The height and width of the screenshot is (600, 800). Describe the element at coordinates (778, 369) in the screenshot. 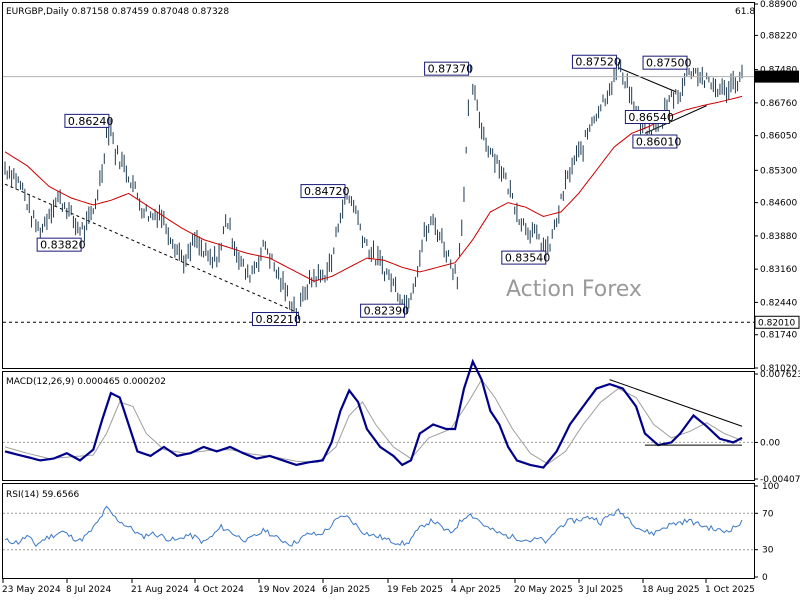

I see `price-tick-label: 0.81020` at that location.